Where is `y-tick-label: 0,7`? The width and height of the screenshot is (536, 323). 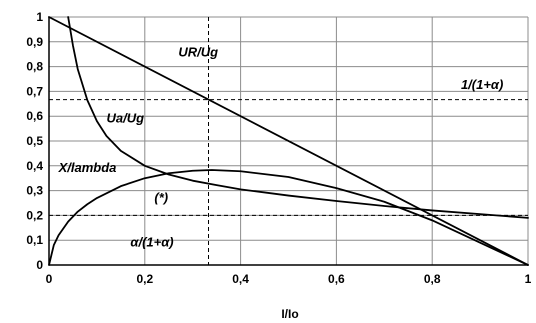
y-tick-label: 0,7 is located at coordinates (34, 91).